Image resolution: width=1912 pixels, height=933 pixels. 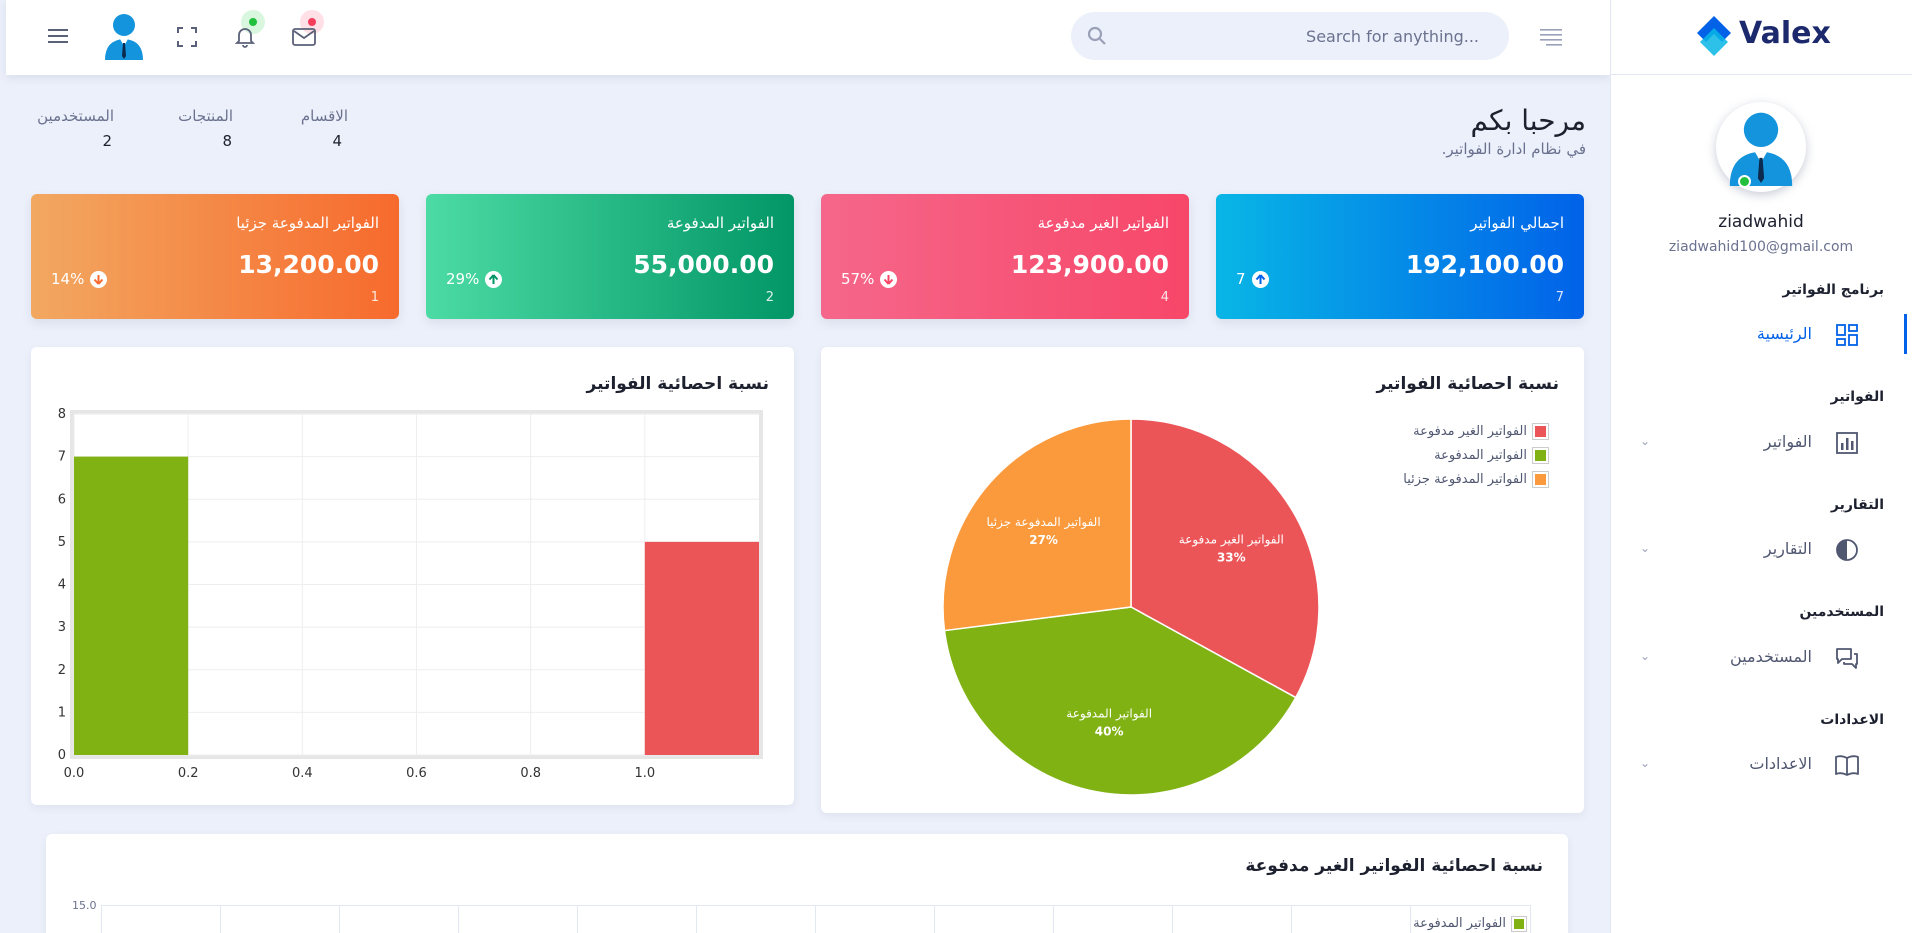 What do you see at coordinates (75, 116) in the screenshot?
I see `stat-label: المستخدمين` at bounding box center [75, 116].